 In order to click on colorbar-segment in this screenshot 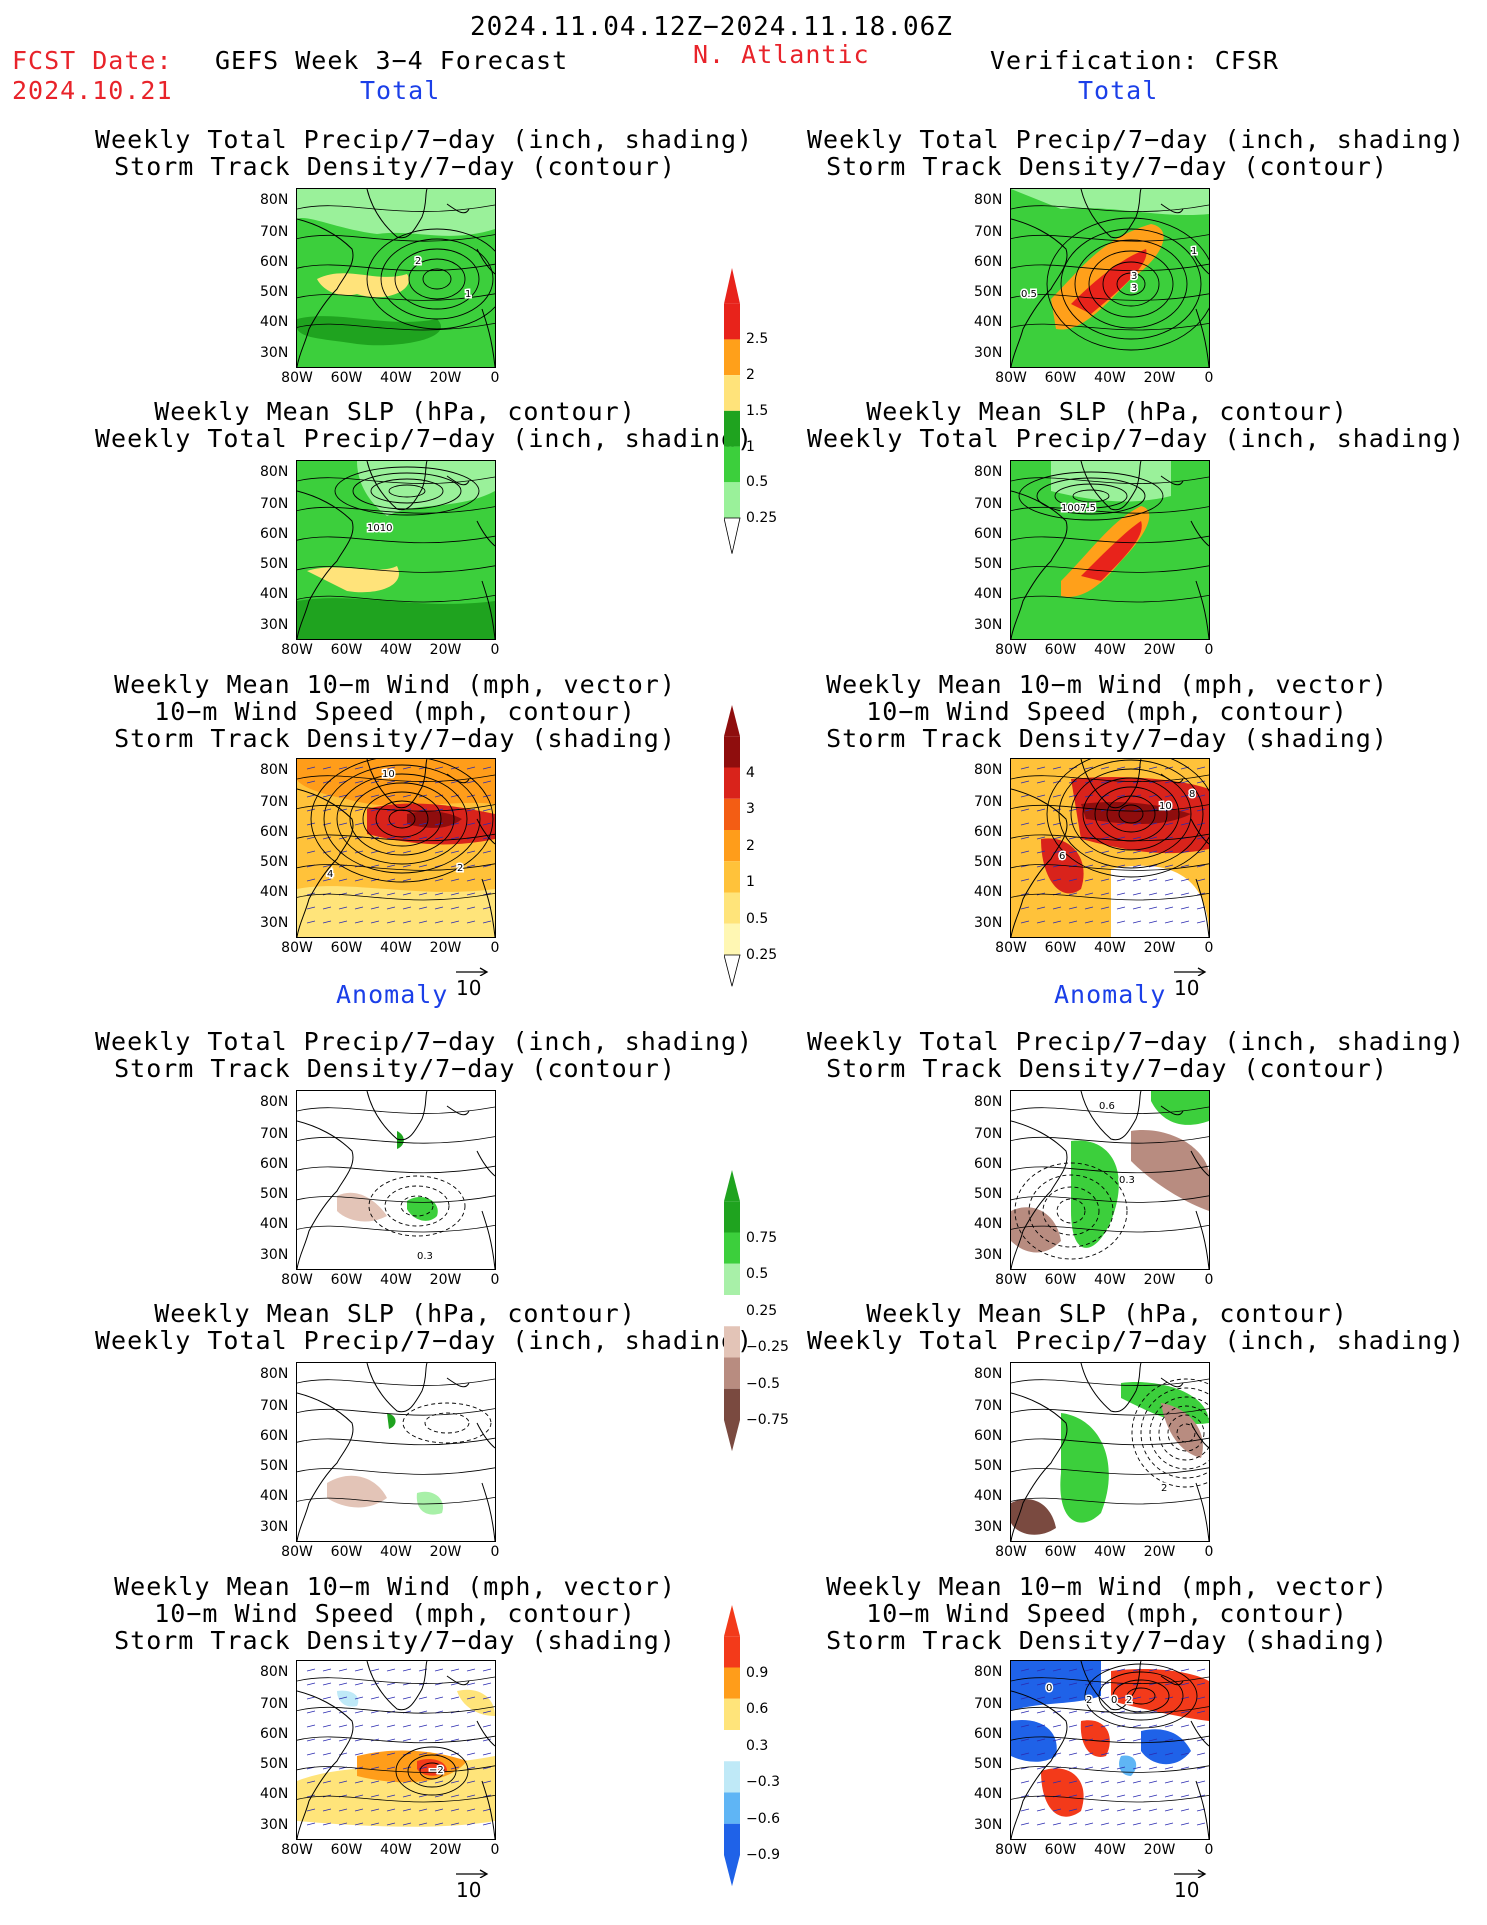, I will do `click(732, 1652)`.